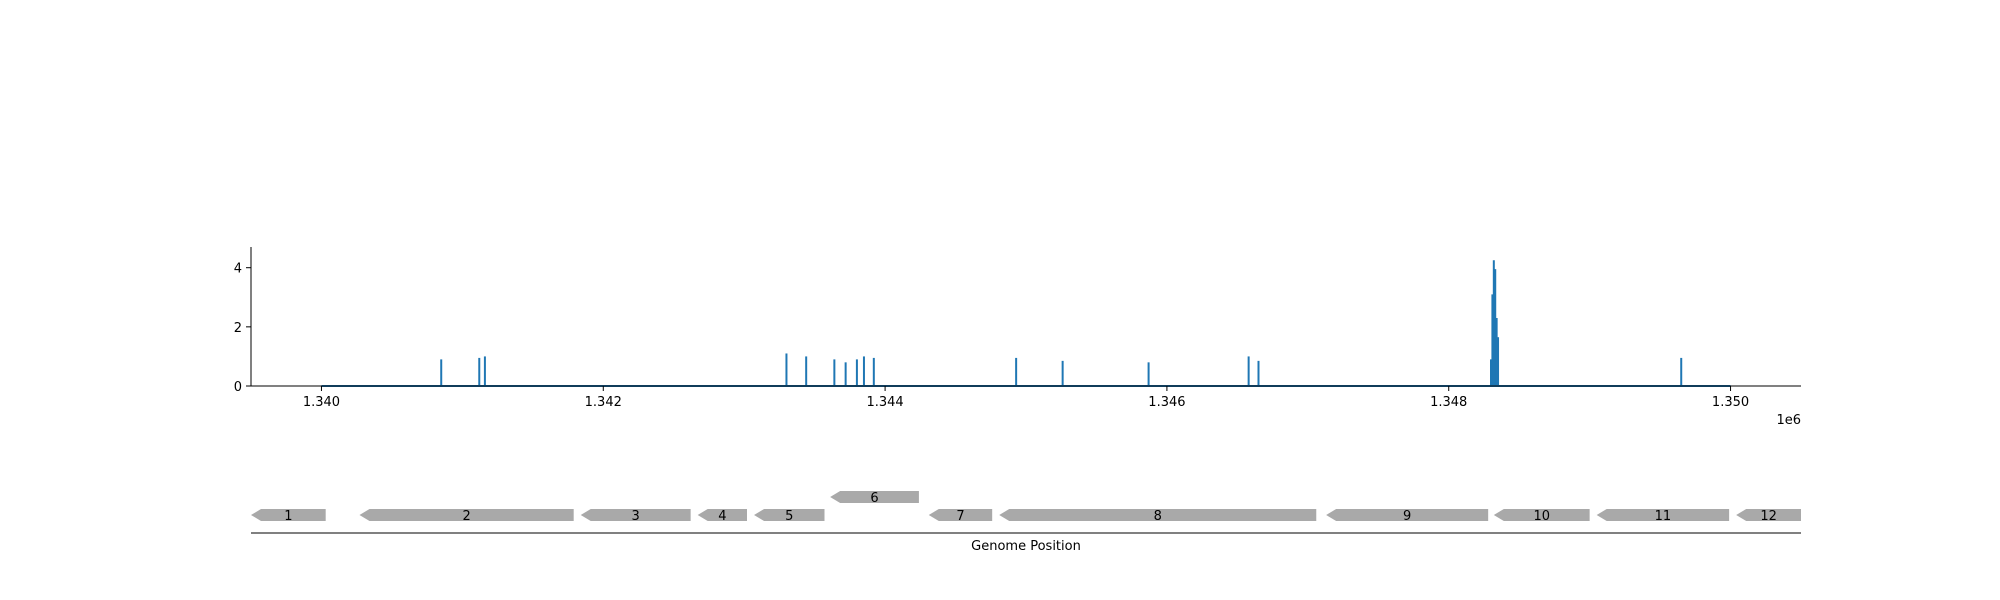 This screenshot has width=2000, height=600. I want to click on y-tick-label: 2, so click(238, 328).